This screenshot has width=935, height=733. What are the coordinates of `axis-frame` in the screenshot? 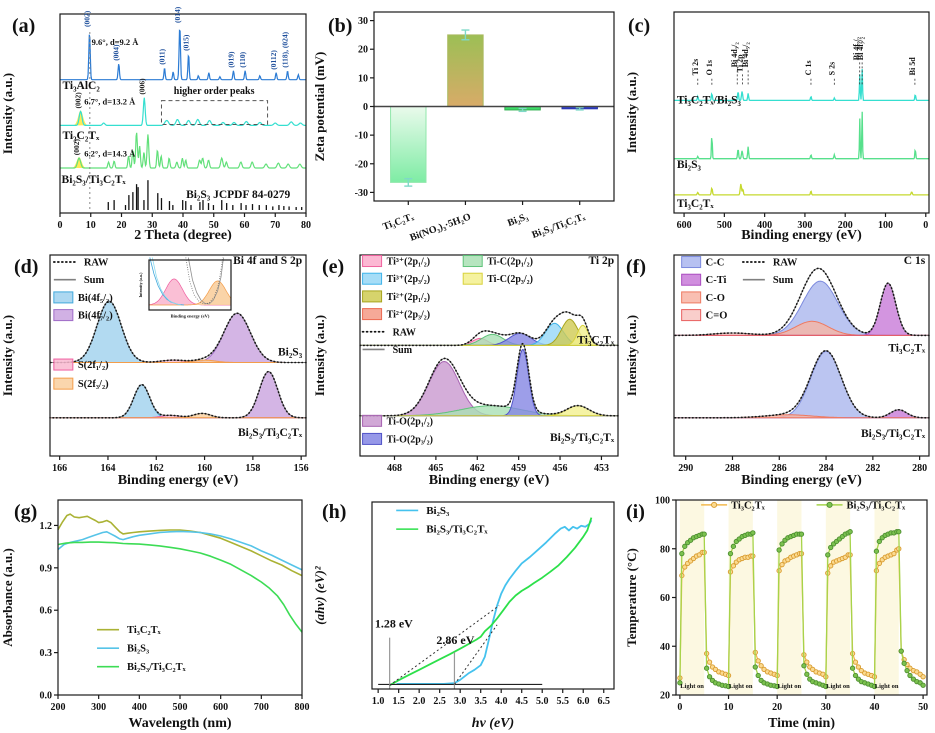 It's located at (489, 355).